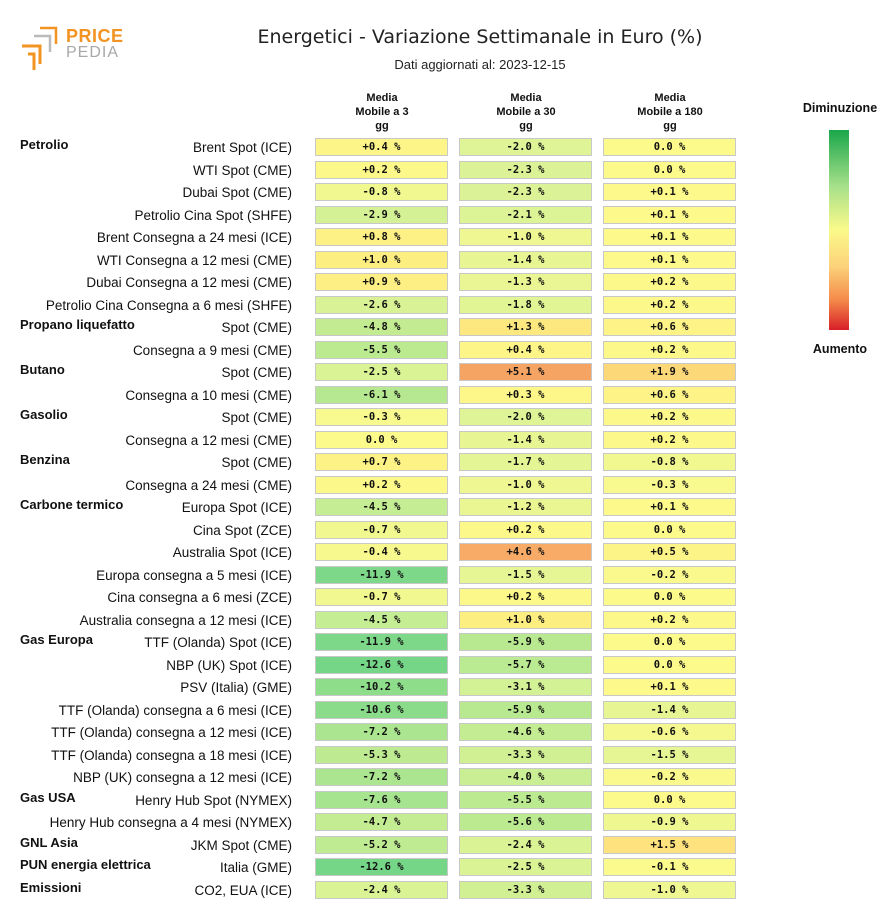 The image size is (880, 905). What do you see at coordinates (525, 687) in the screenshot?
I see `heatmap-cell: -3.1 %` at bounding box center [525, 687].